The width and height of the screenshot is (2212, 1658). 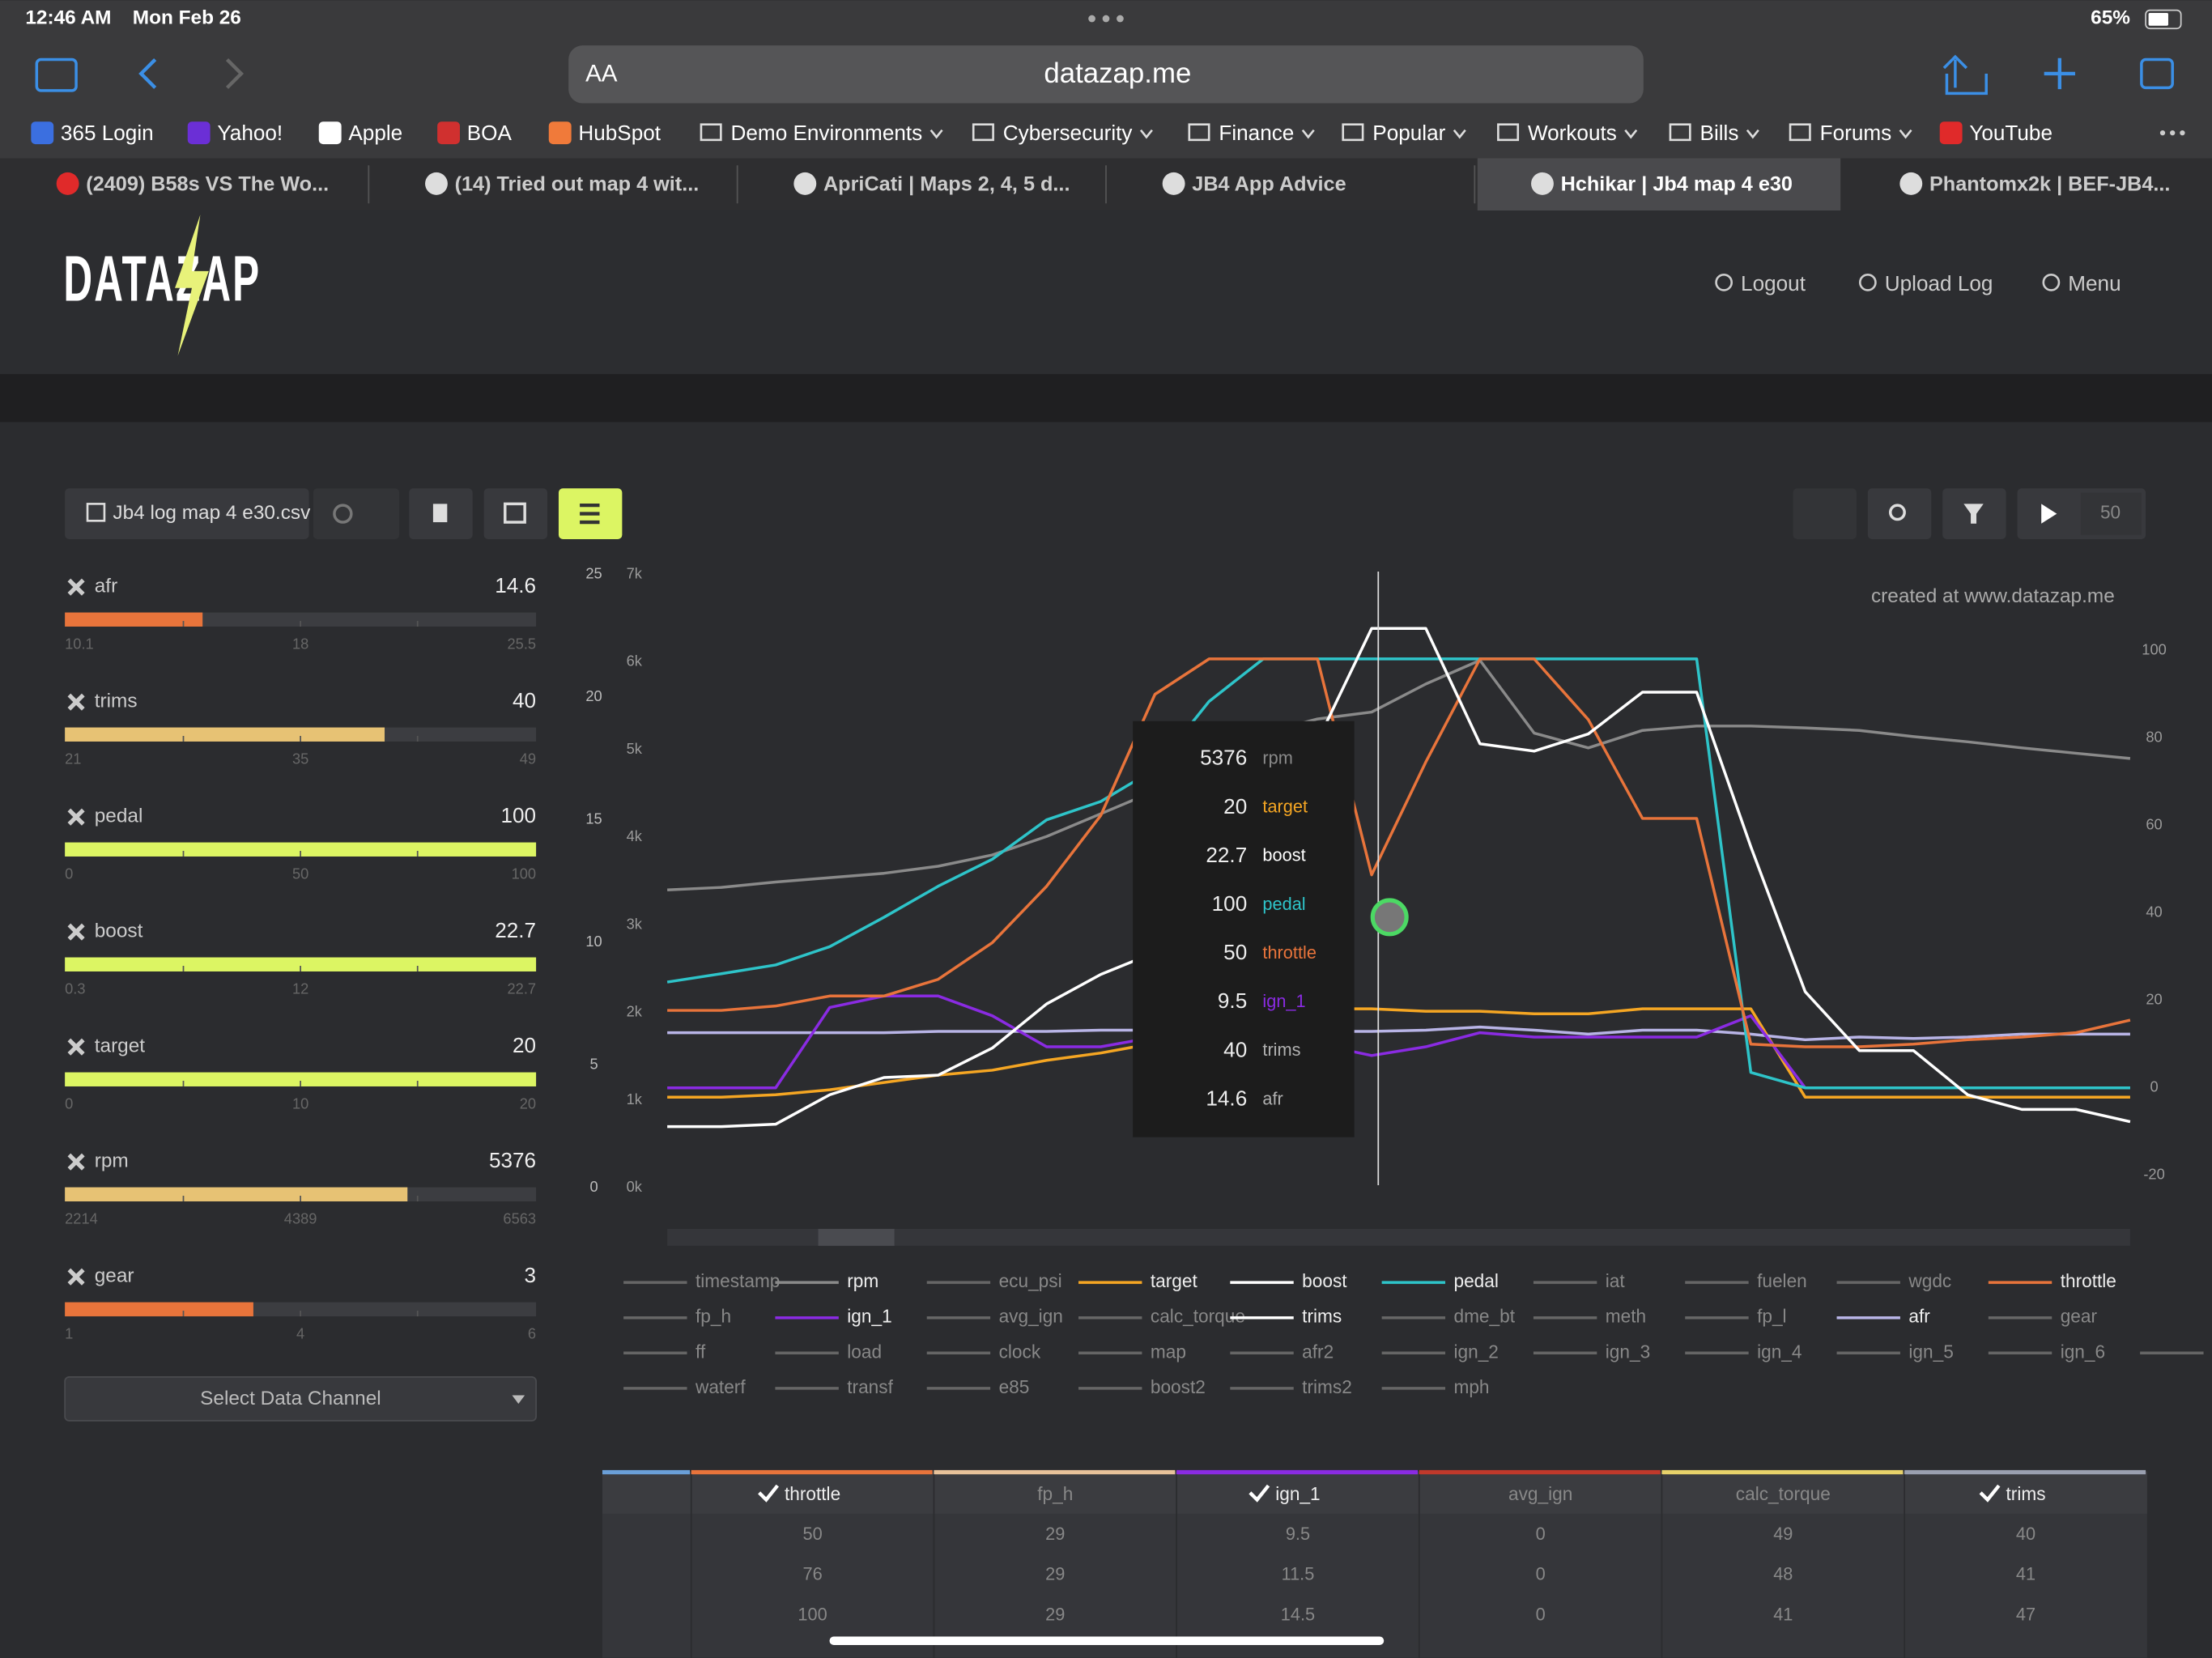 I want to click on bookmark: Bills, so click(x=1720, y=133).